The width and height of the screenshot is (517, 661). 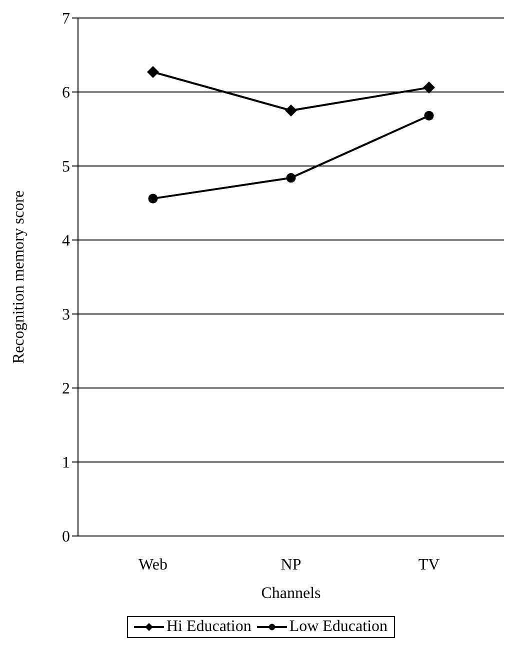 I want to click on y-tick-label: 1, so click(x=66, y=463).